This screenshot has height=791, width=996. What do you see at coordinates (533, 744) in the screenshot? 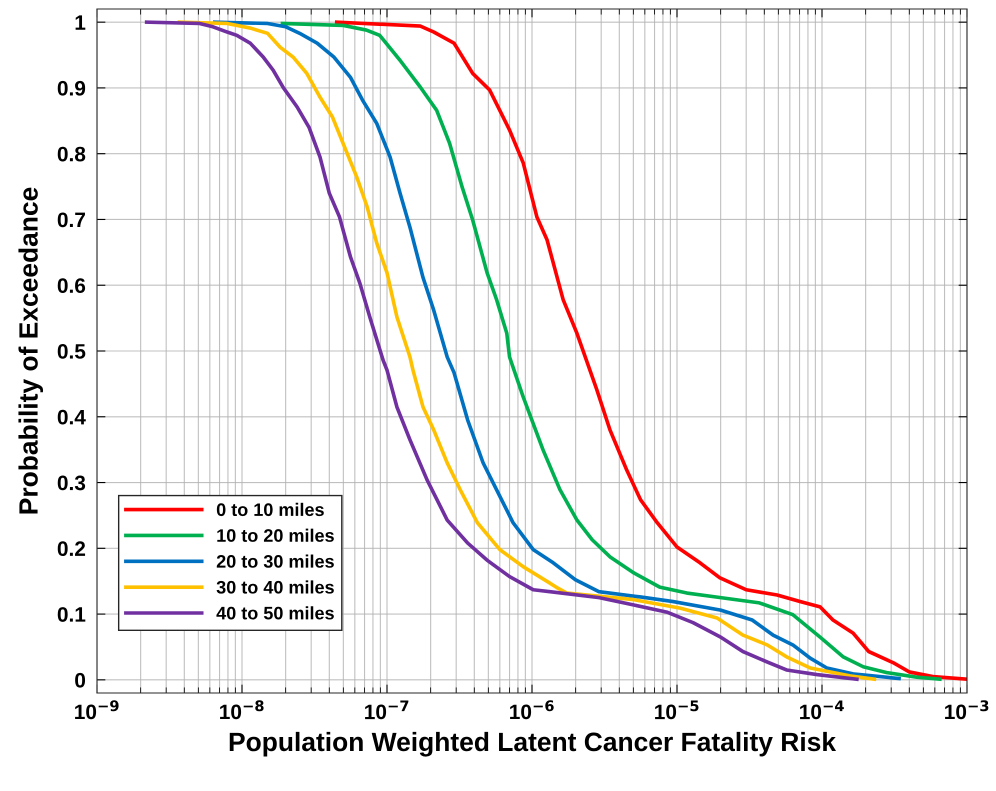
I see `x-axis-title: Population Weighted Latent Cancer Fatality Risk` at bounding box center [533, 744].